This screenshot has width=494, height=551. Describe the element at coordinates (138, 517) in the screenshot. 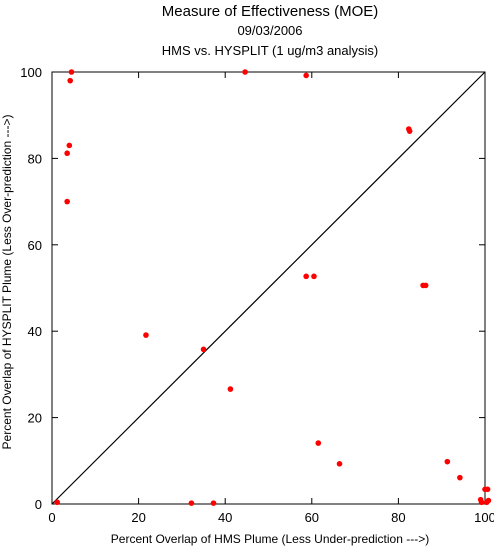

I see `x-tick-label: 20` at that location.